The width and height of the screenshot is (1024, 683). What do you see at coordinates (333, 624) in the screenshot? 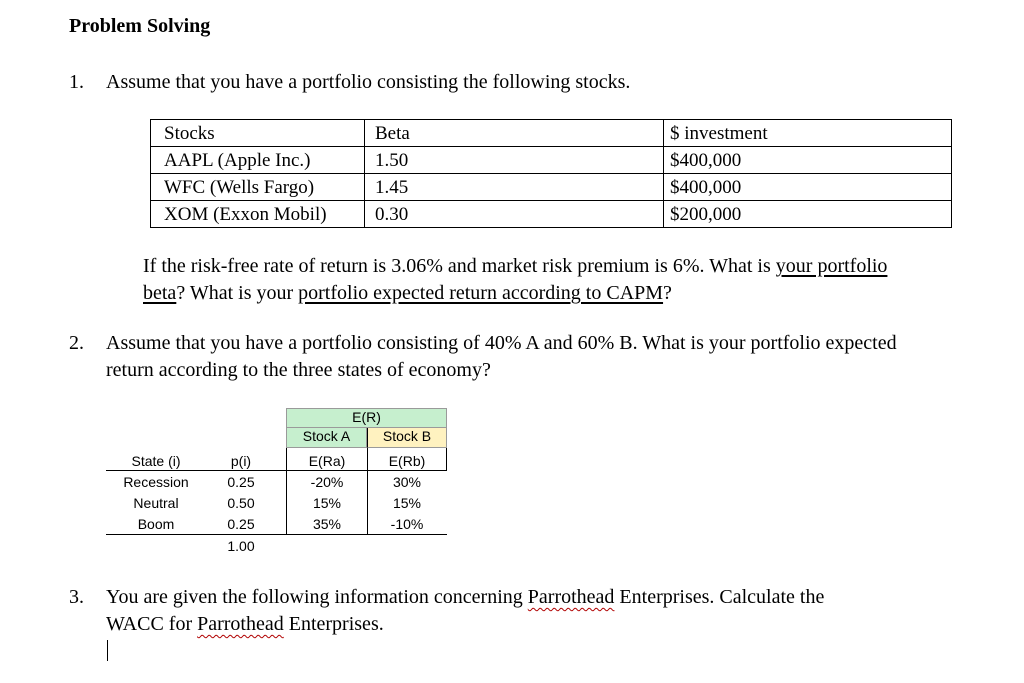
I see `text-run: Enterprises.` at bounding box center [333, 624].